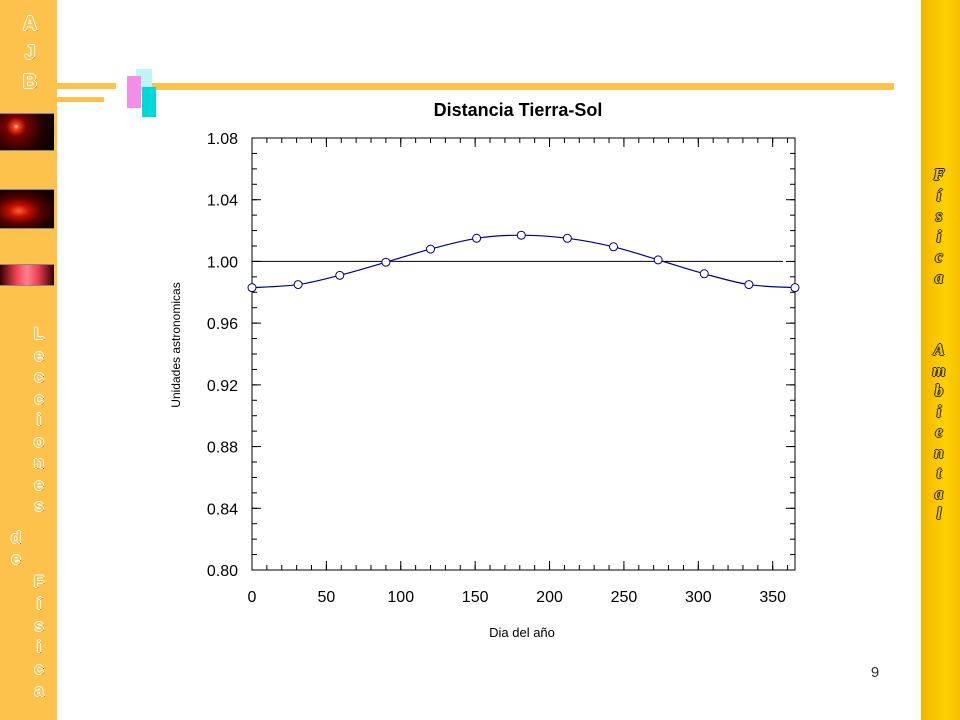 Image resolution: width=960 pixels, height=720 pixels. What do you see at coordinates (939, 472) in the screenshot?
I see `right-letter: t` at bounding box center [939, 472].